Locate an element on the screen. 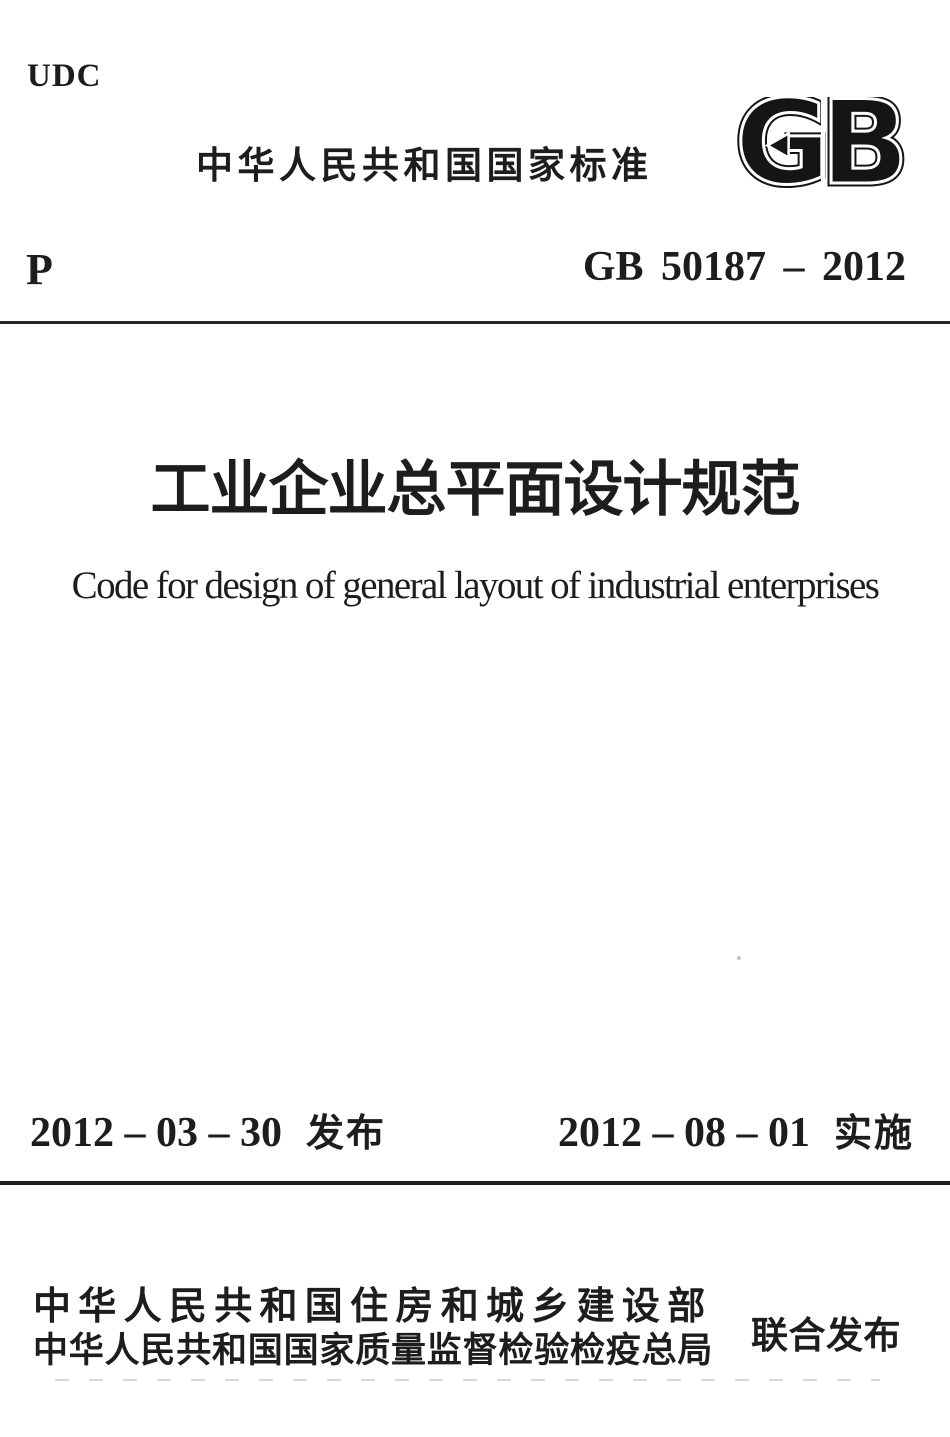 The image size is (950, 1437). gb-logo-icon: GB GB is located at coordinates (821, 145).